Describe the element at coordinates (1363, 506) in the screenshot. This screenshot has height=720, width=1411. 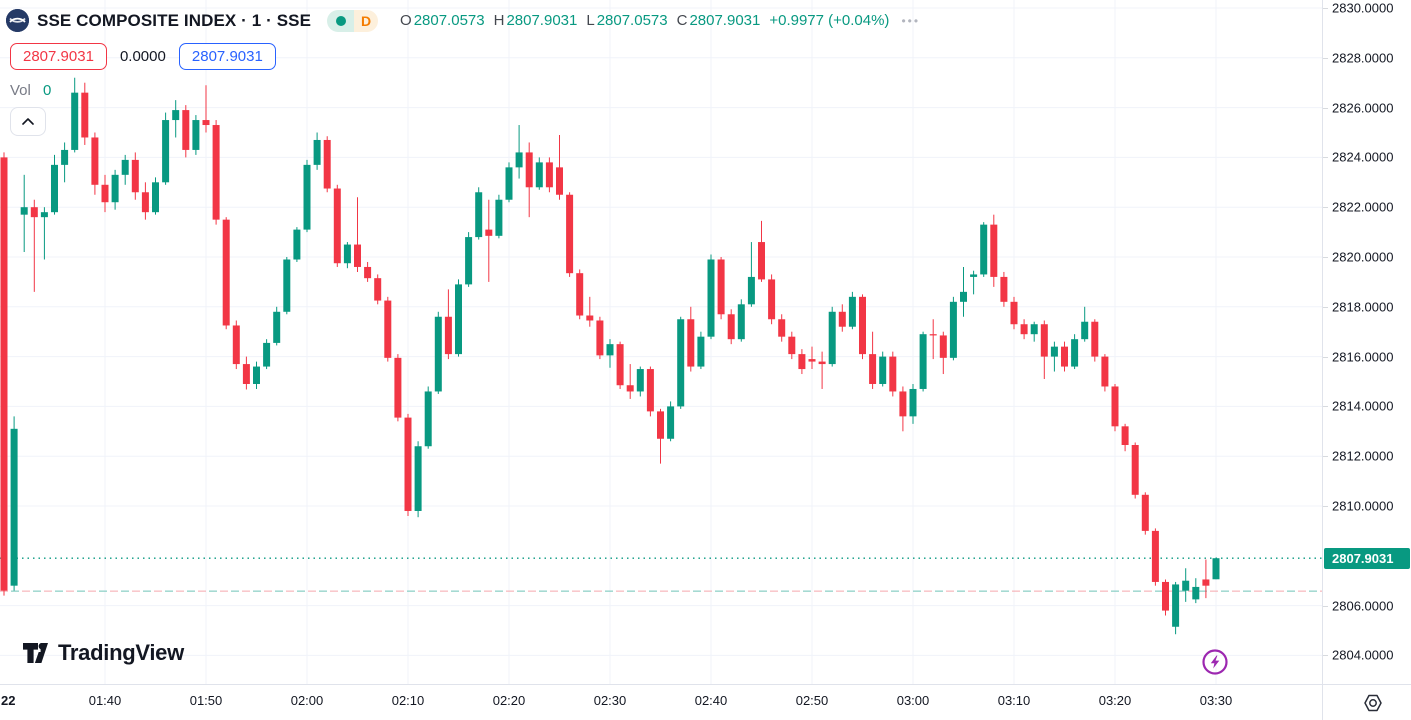
I see `price-tick-label: 2810.0000` at that location.